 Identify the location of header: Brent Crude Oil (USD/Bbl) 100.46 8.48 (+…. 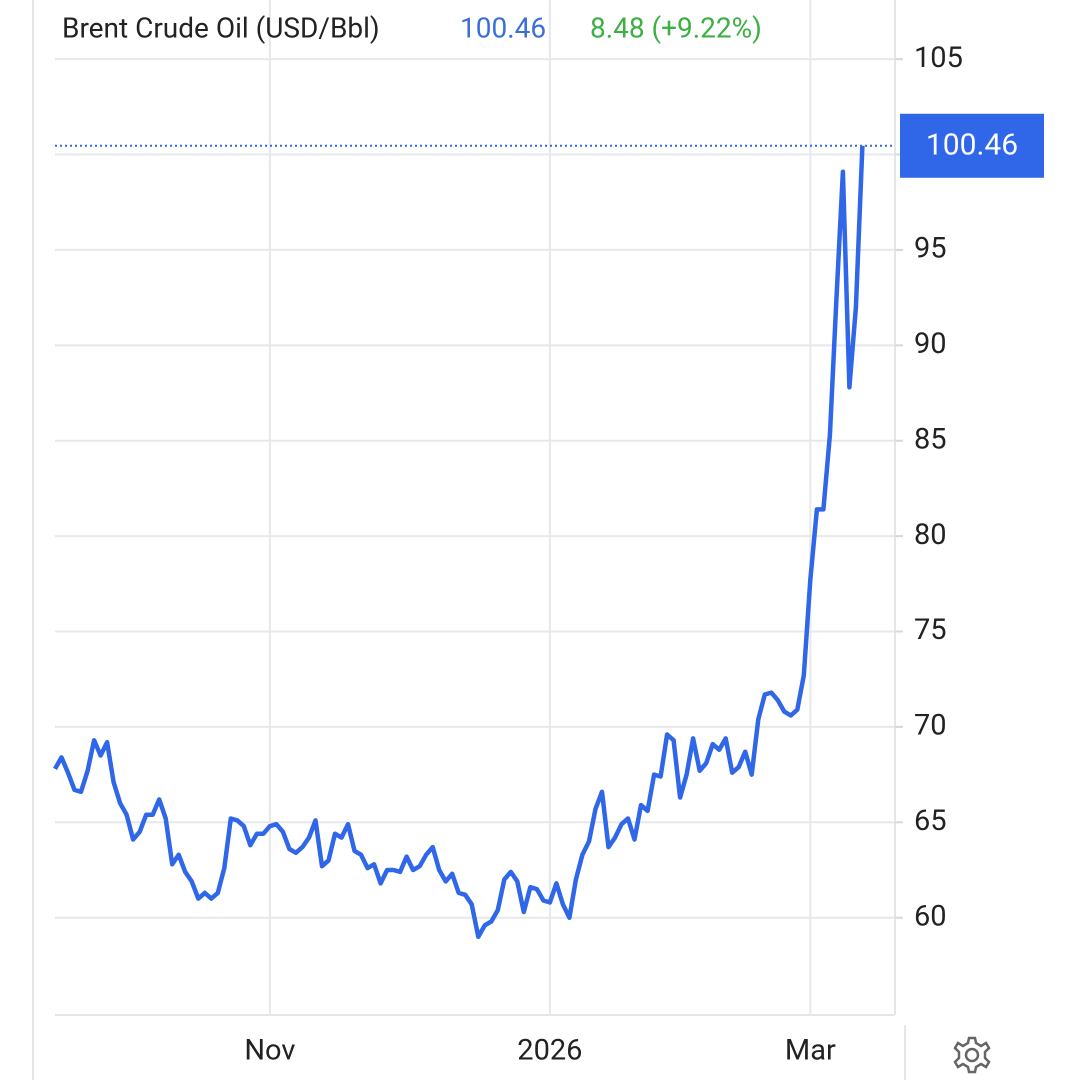
(412, 27).